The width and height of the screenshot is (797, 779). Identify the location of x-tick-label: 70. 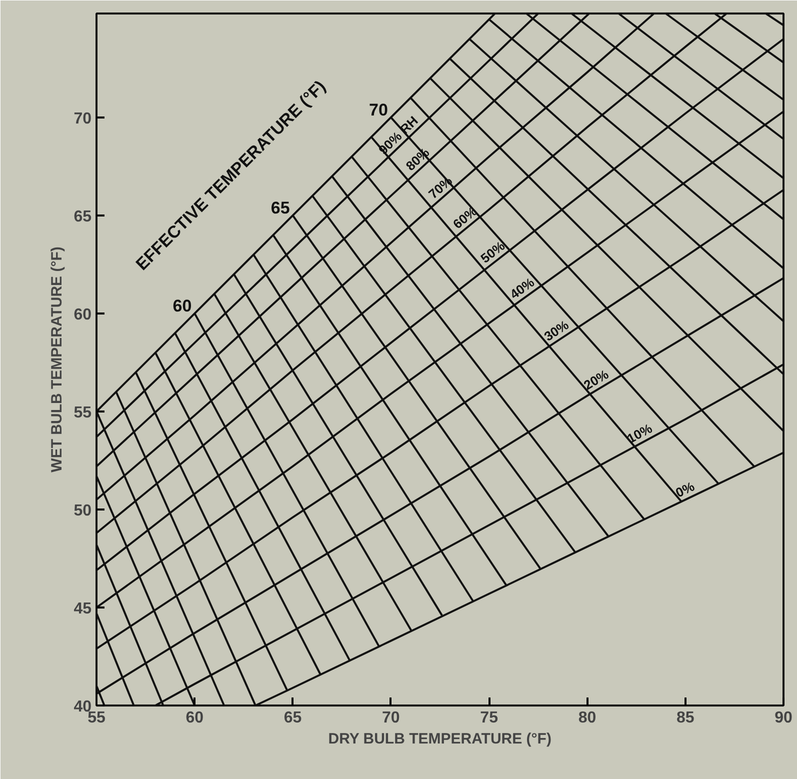
(391, 718).